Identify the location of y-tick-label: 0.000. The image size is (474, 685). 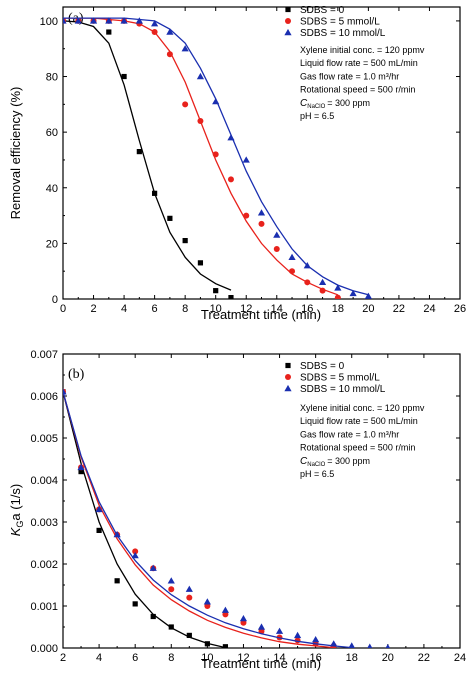
(44, 649).